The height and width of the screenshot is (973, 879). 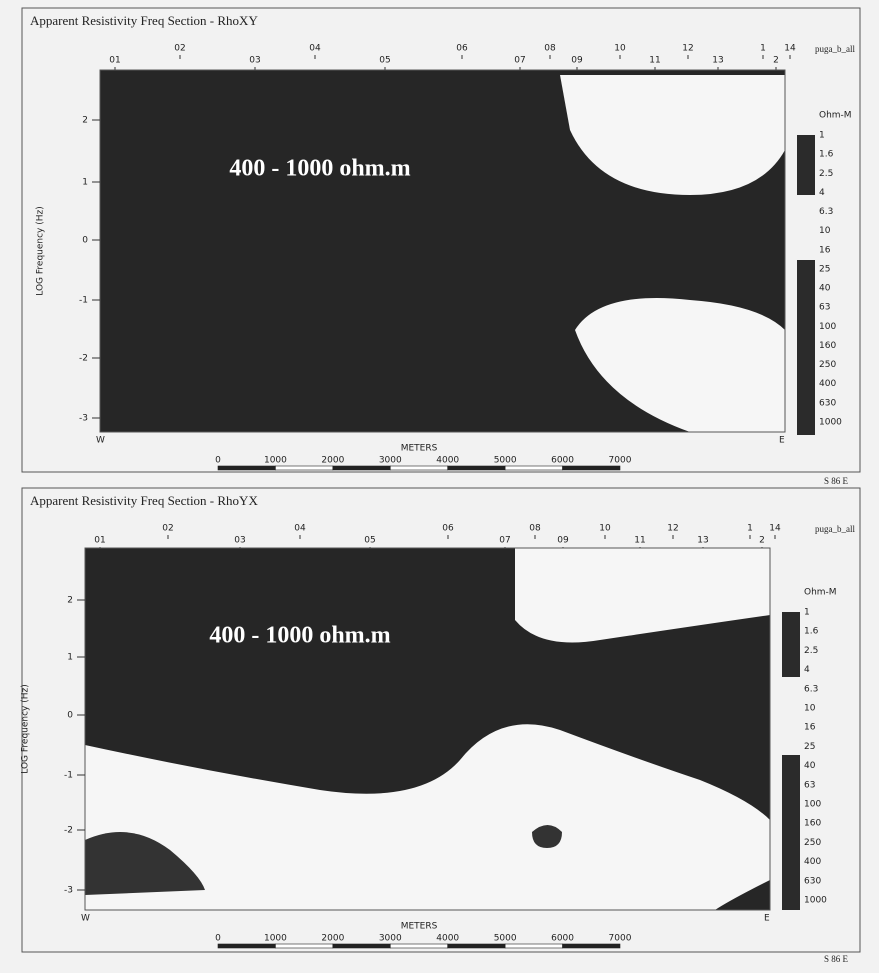 I want to click on y-tick-label: 1, so click(x=85, y=183).